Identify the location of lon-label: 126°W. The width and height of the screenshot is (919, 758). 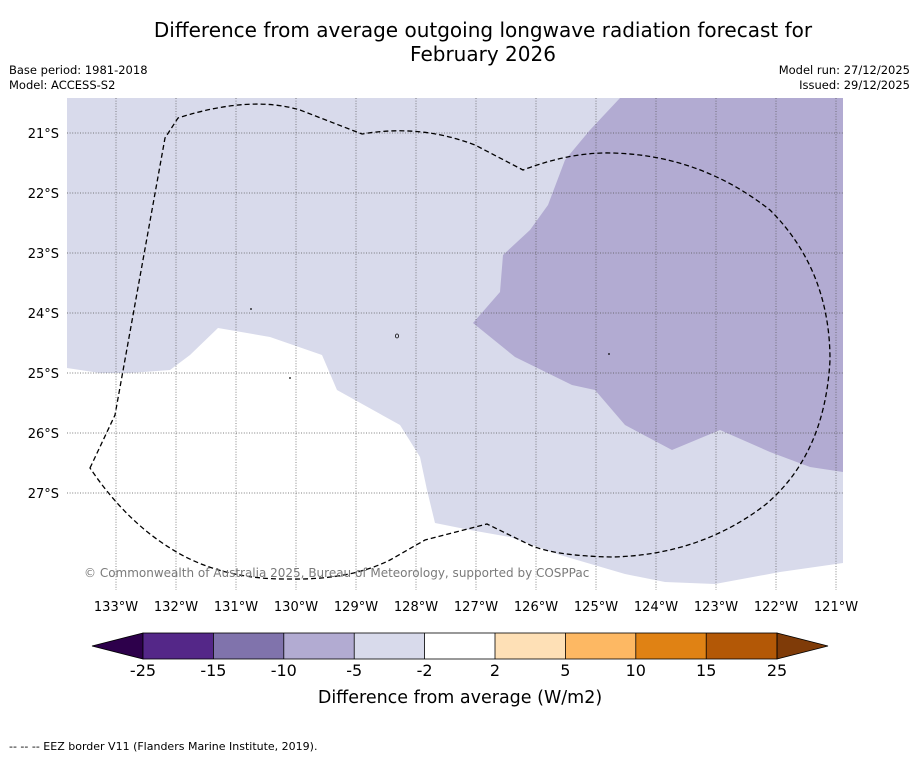
(536, 607).